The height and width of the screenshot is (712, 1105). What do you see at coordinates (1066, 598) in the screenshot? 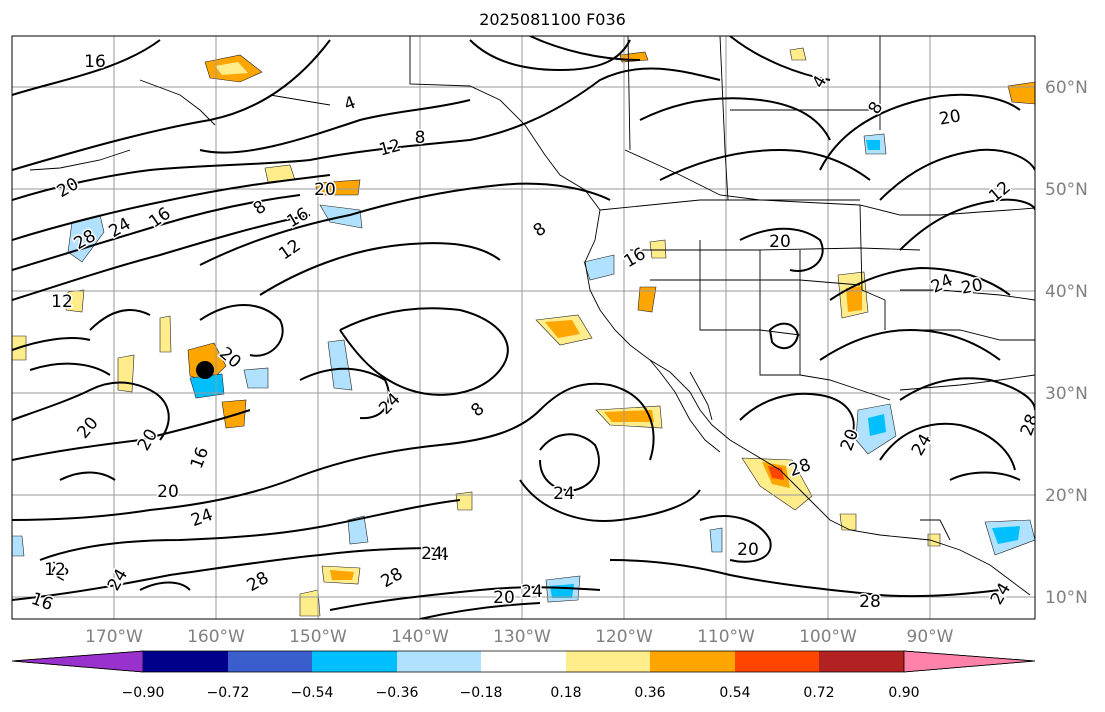
I see `lat-label: 10°N` at bounding box center [1066, 598].